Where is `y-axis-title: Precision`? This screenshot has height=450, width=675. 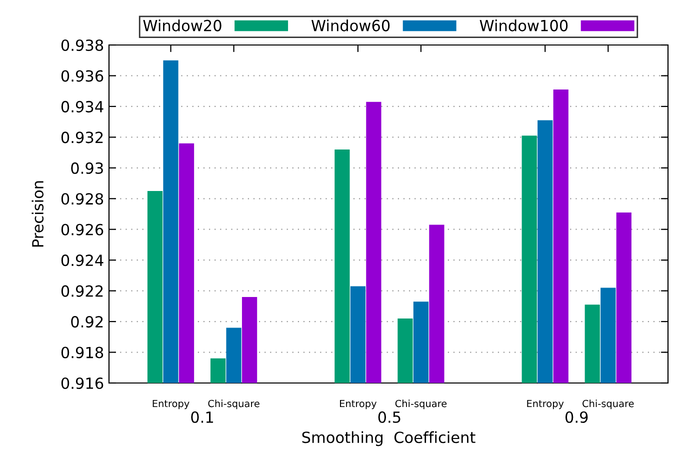 y-axis-title: Precision is located at coordinates (38, 214).